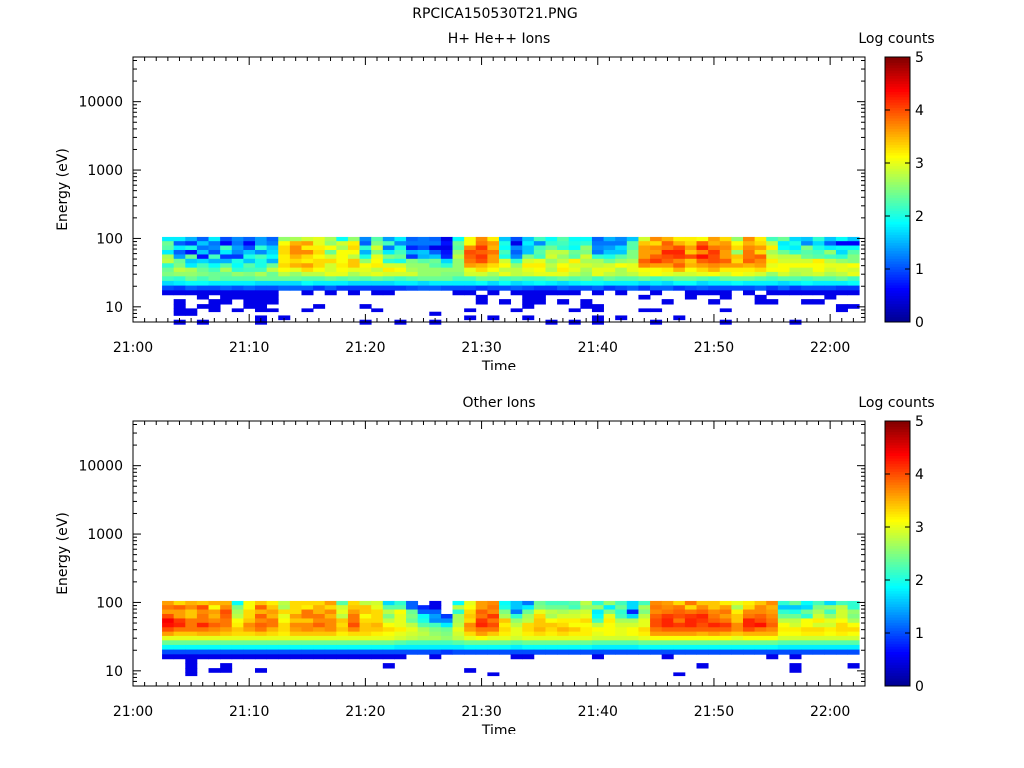  What do you see at coordinates (63, 553) in the screenshot?
I see `y-axis-label: Energy (eV)` at bounding box center [63, 553].